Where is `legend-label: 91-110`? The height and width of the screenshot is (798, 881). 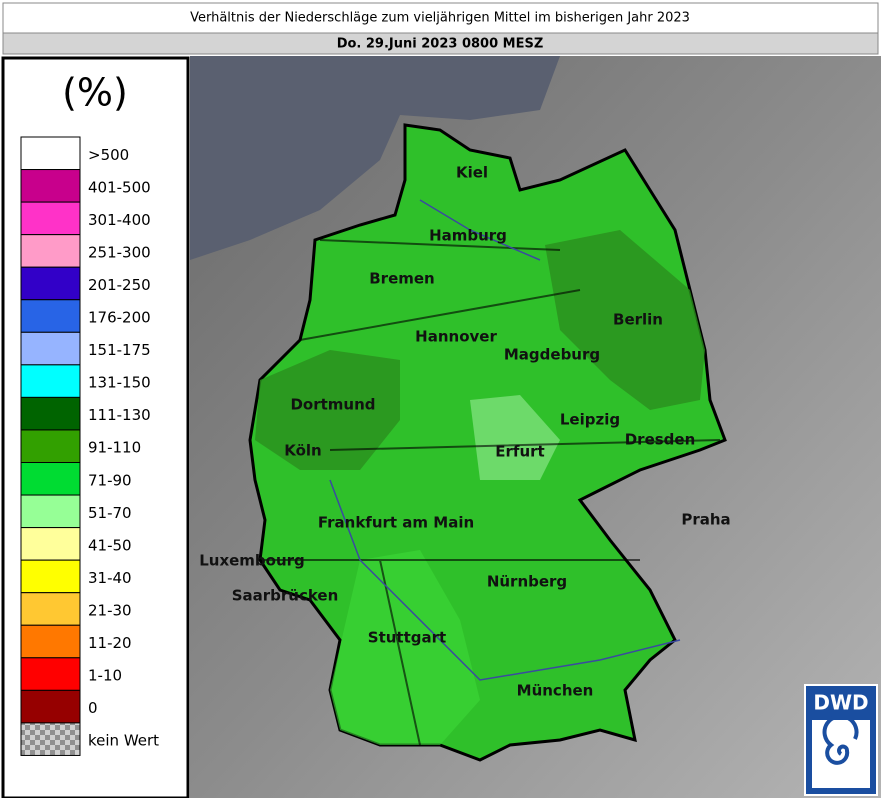
legend-label: 91-110 is located at coordinates (114, 448).